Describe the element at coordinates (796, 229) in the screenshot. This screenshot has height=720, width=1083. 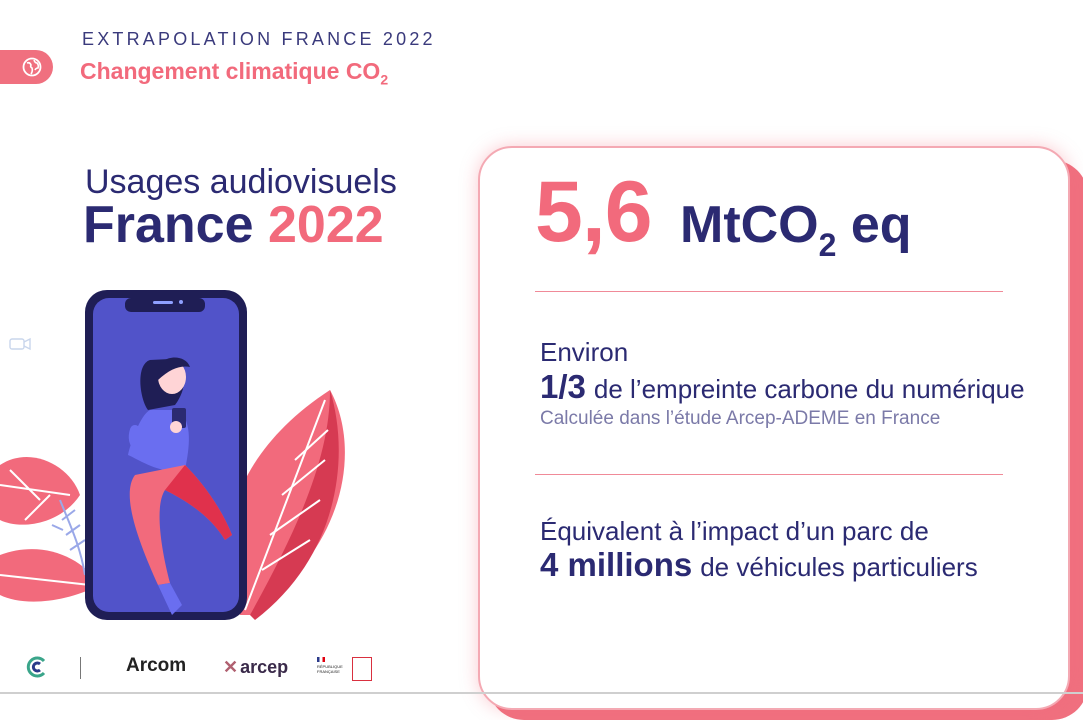
I see `big-unit: MtCO2 eq` at that location.